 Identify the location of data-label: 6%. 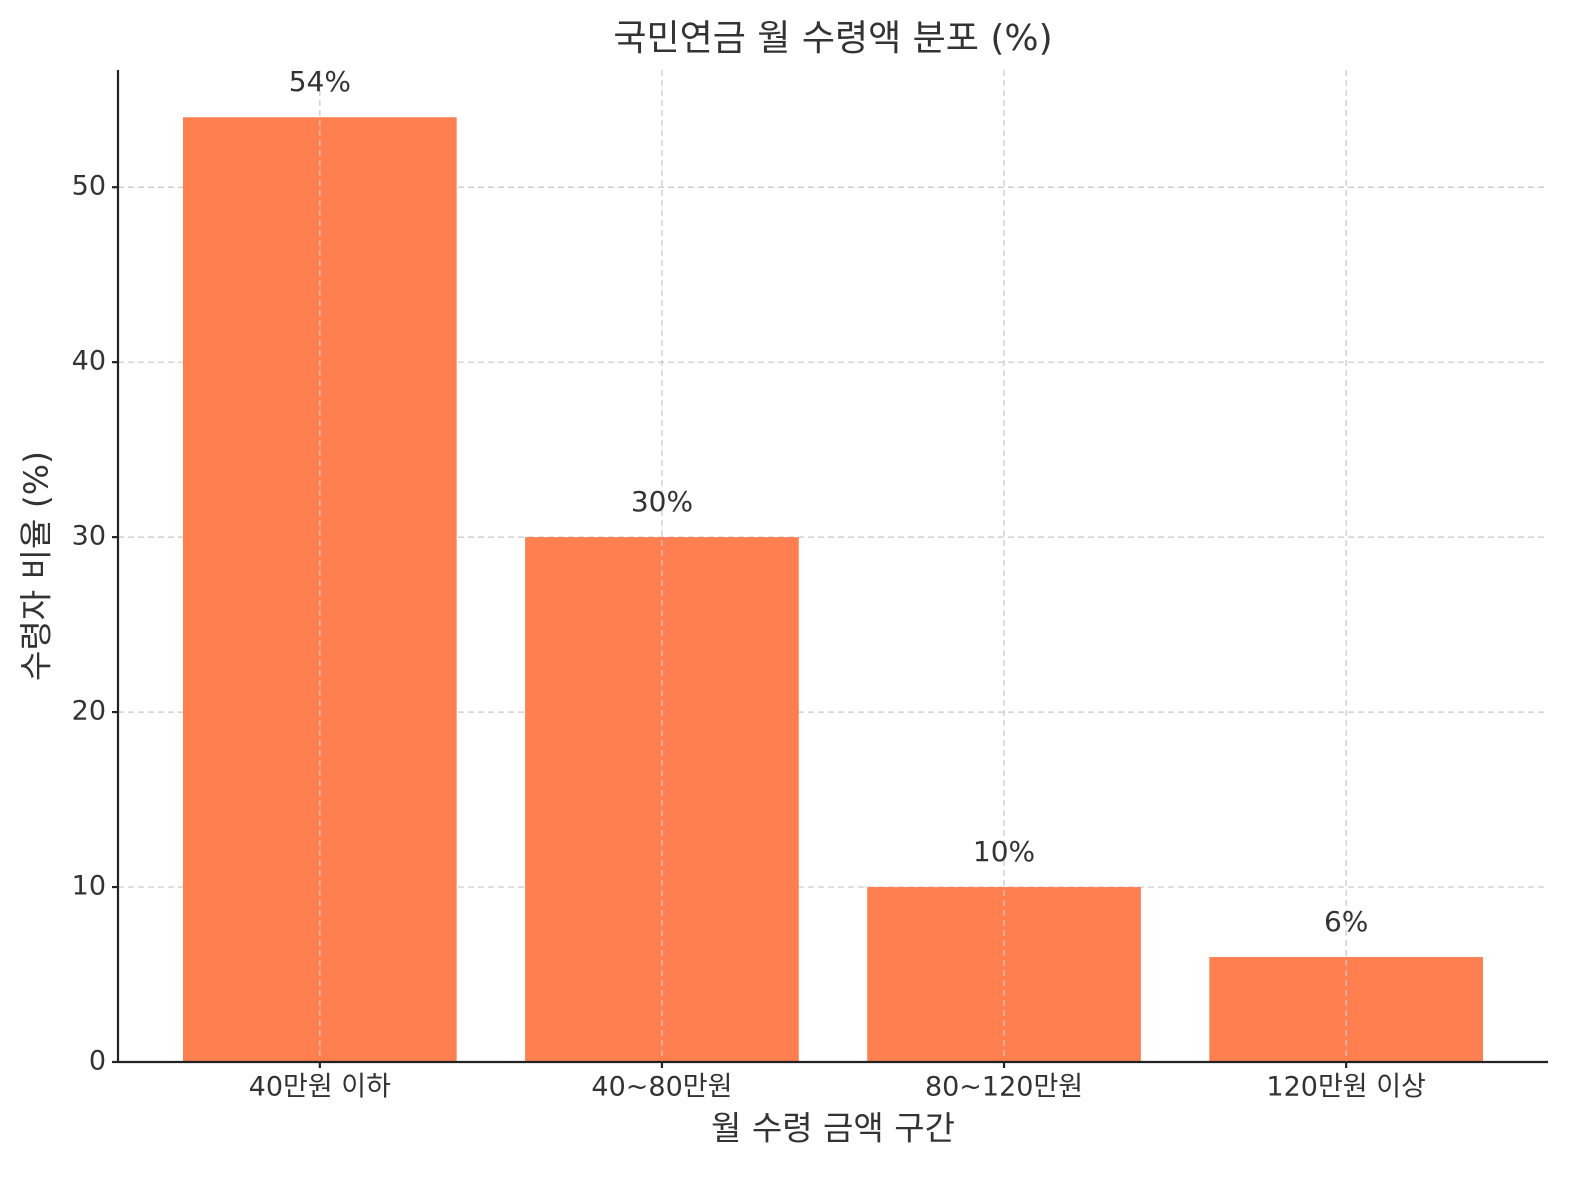
(1346, 921).